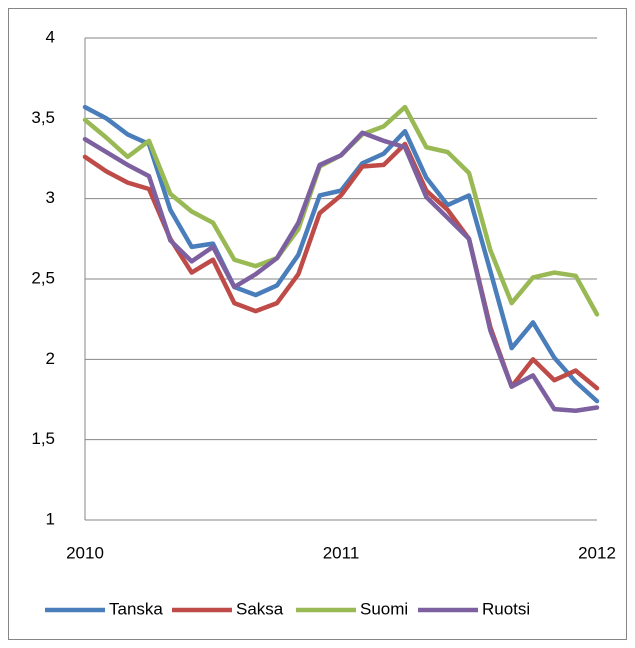 The image size is (635, 648). What do you see at coordinates (506, 608) in the screenshot?
I see `legend-label: Ruotsi` at bounding box center [506, 608].